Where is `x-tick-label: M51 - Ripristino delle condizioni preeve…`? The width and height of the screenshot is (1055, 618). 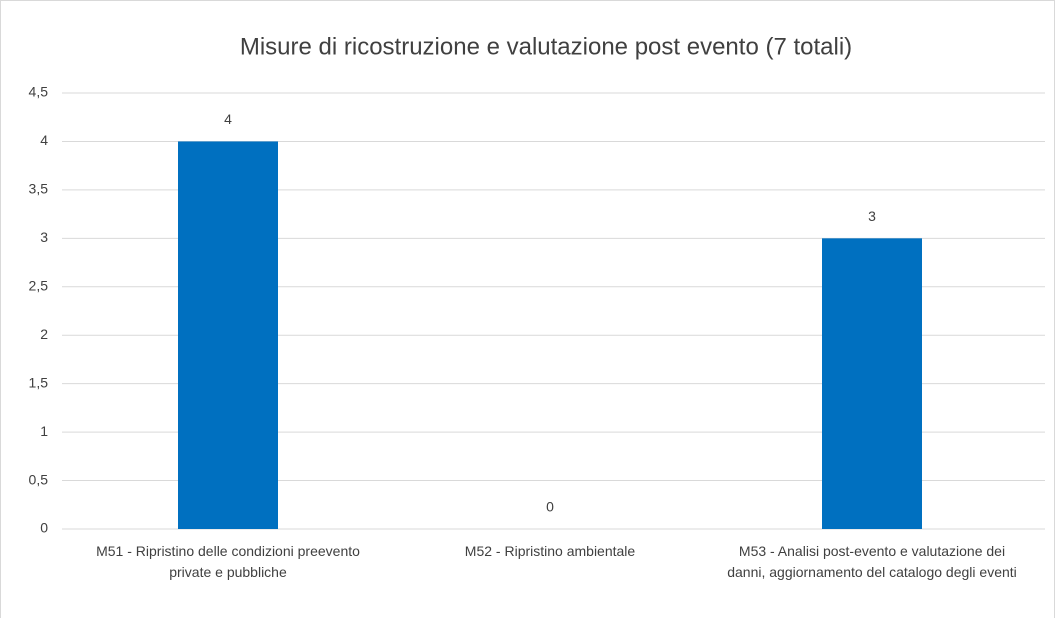 x-tick-label: M51 - Ripristino delle condizioni preeve… is located at coordinates (228, 561).